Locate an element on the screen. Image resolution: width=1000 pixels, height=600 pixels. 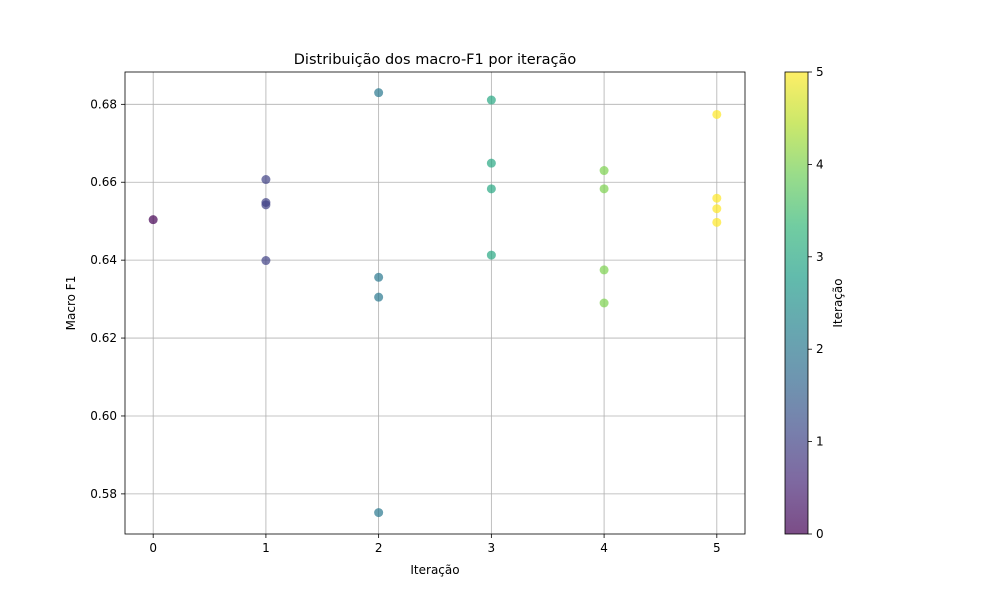
y-tick-label: 0.62 is located at coordinates (103, 338).